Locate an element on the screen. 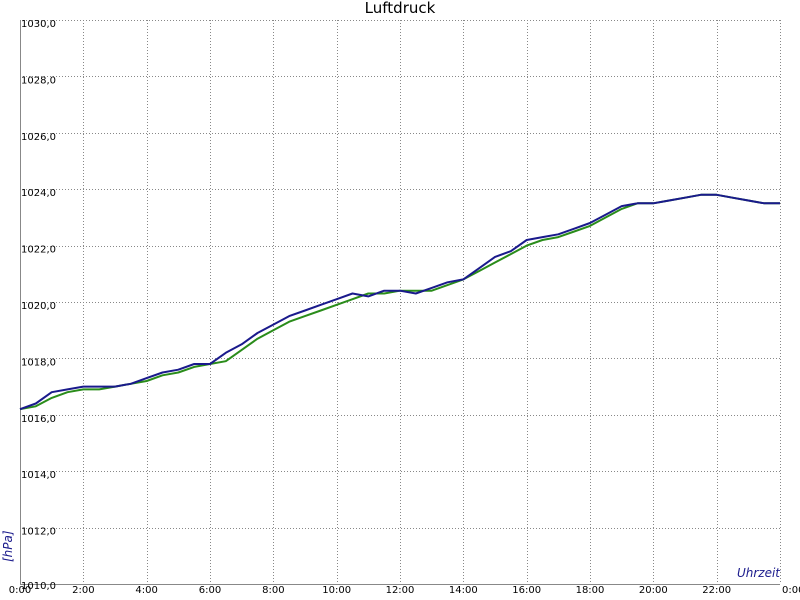 The image size is (800, 600). x-tick-label: 18:00 is located at coordinates (590, 590).